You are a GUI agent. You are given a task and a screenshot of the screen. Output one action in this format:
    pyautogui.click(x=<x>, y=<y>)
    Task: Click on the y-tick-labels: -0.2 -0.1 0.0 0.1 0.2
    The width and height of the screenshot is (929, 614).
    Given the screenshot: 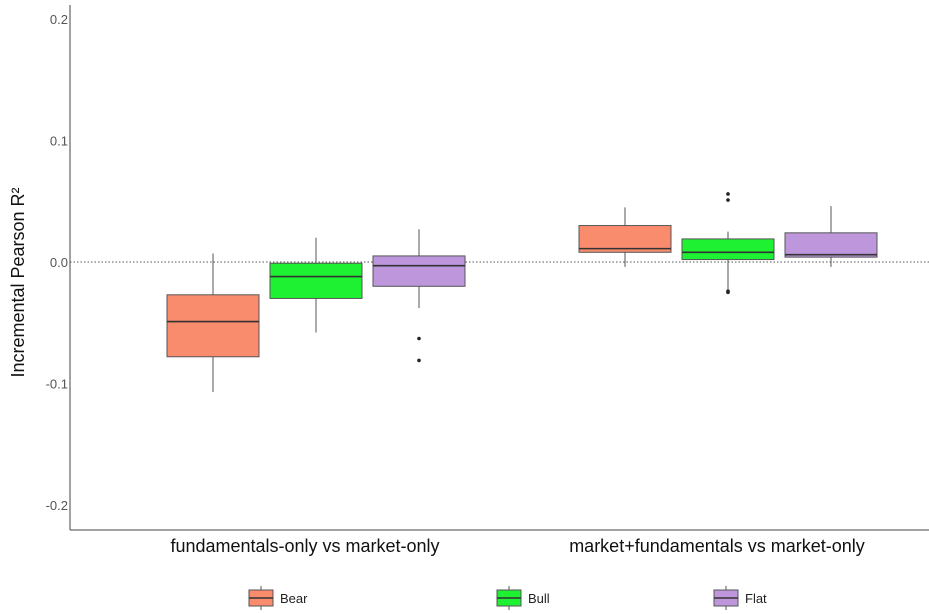 What is the action you would take?
    pyautogui.click(x=57, y=262)
    